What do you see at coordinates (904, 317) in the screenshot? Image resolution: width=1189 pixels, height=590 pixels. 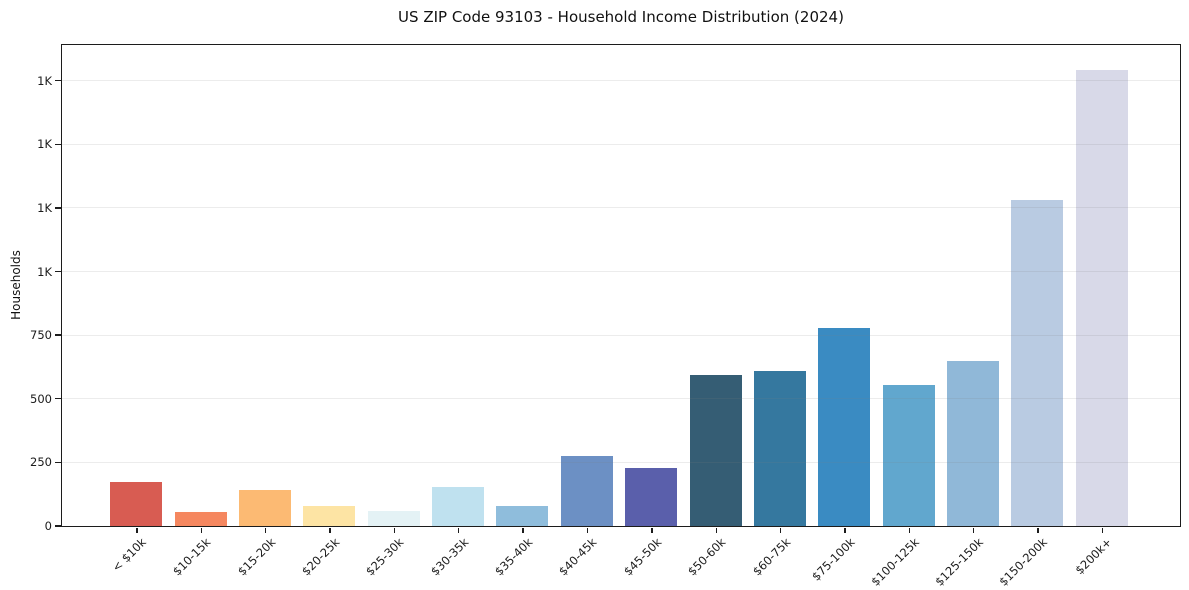 I see `bar-slot: $100-125k` at bounding box center [904, 317].